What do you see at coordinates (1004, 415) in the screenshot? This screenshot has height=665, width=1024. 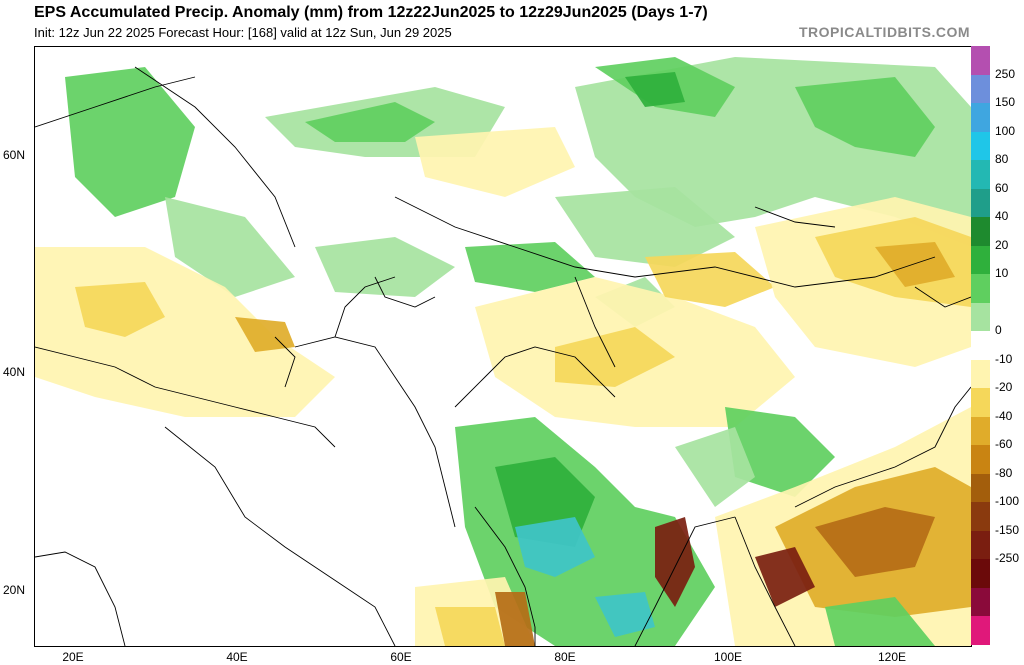 I see `colorbar-tick-label: -40` at bounding box center [1004, 415].